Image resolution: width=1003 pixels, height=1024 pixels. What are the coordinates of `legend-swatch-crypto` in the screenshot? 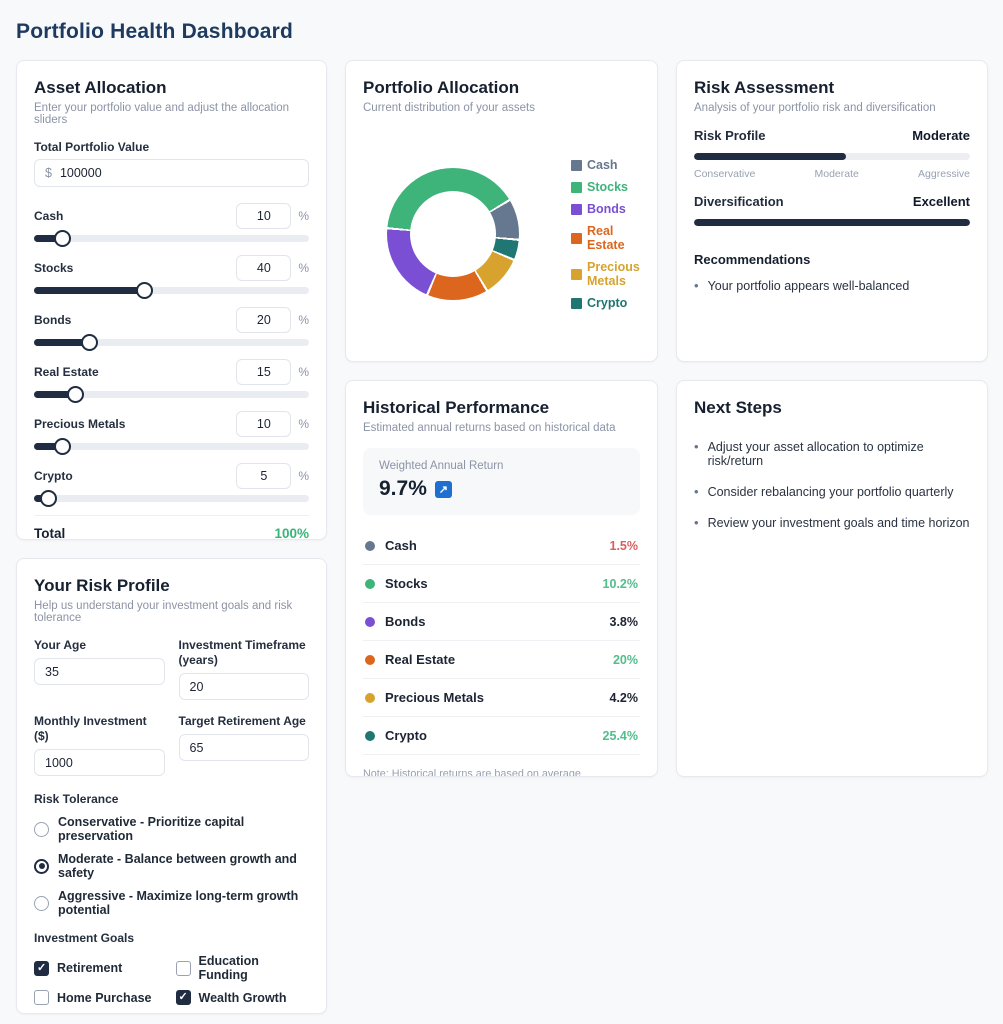 It's located at (576, 303).